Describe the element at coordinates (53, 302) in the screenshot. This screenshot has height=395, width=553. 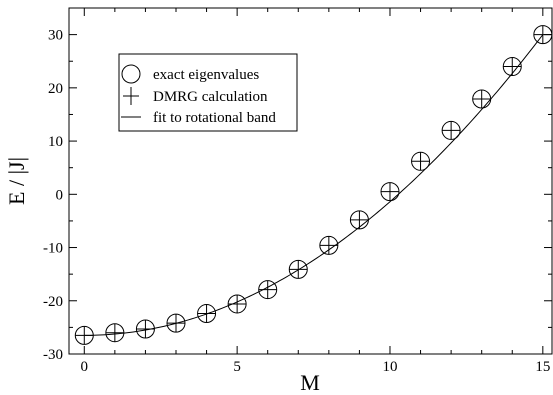
I see `y-tick-label: -20` at that location.